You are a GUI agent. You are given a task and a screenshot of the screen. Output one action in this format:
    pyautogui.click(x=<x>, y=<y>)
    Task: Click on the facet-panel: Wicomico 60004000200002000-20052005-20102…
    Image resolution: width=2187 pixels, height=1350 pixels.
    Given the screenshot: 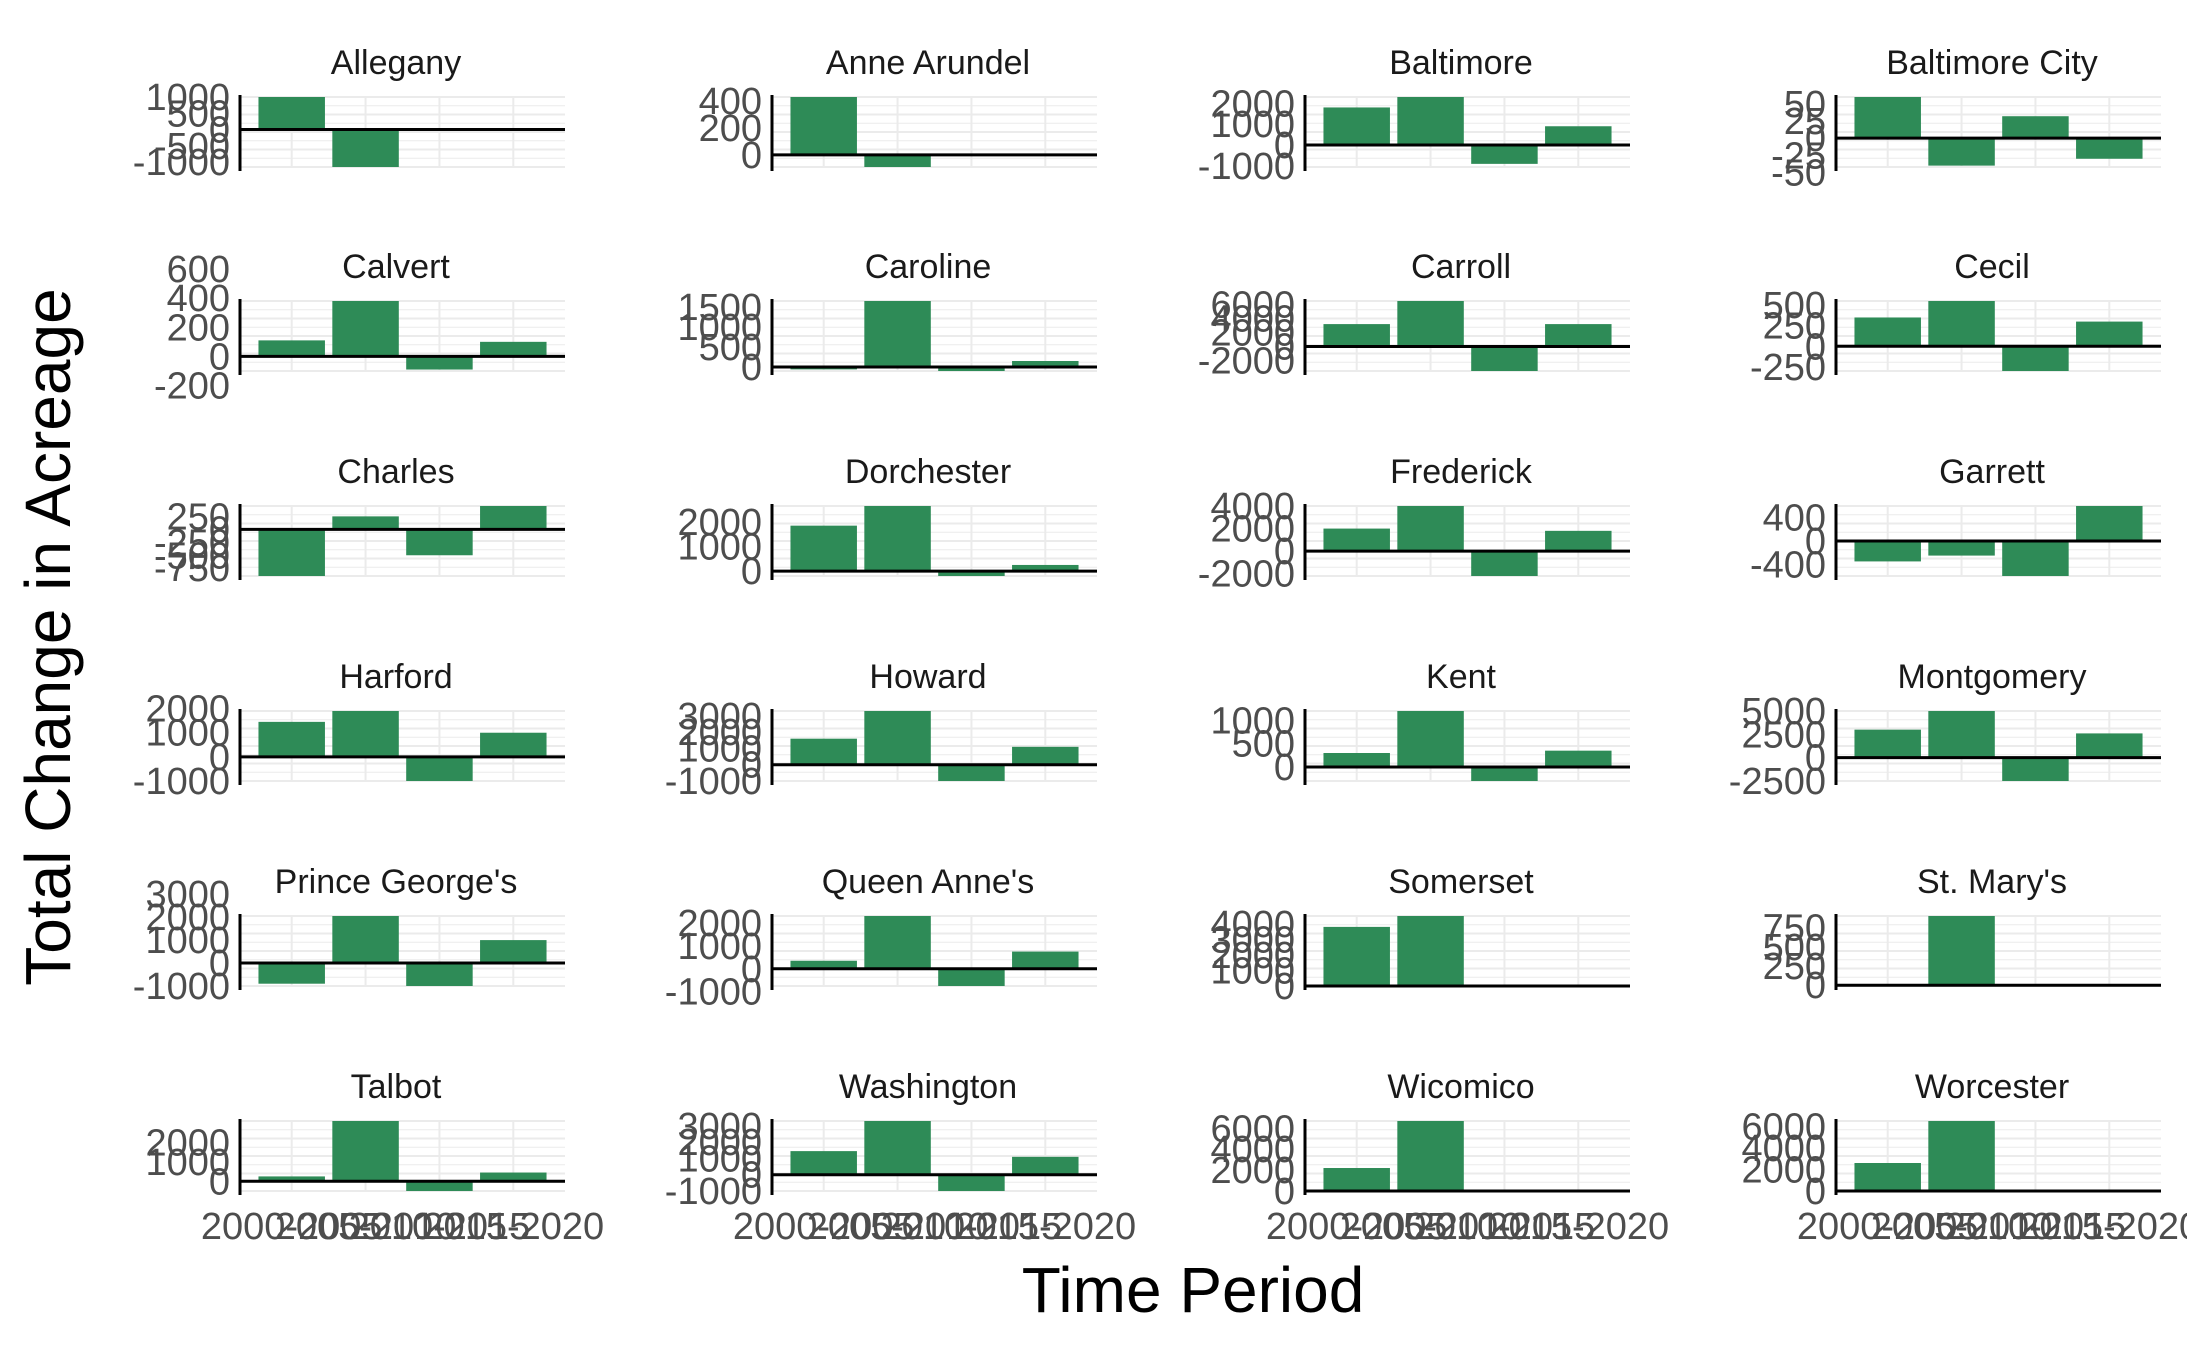 What is the action you would take?
    pyautogui.click(x=1439, y=1158)
    